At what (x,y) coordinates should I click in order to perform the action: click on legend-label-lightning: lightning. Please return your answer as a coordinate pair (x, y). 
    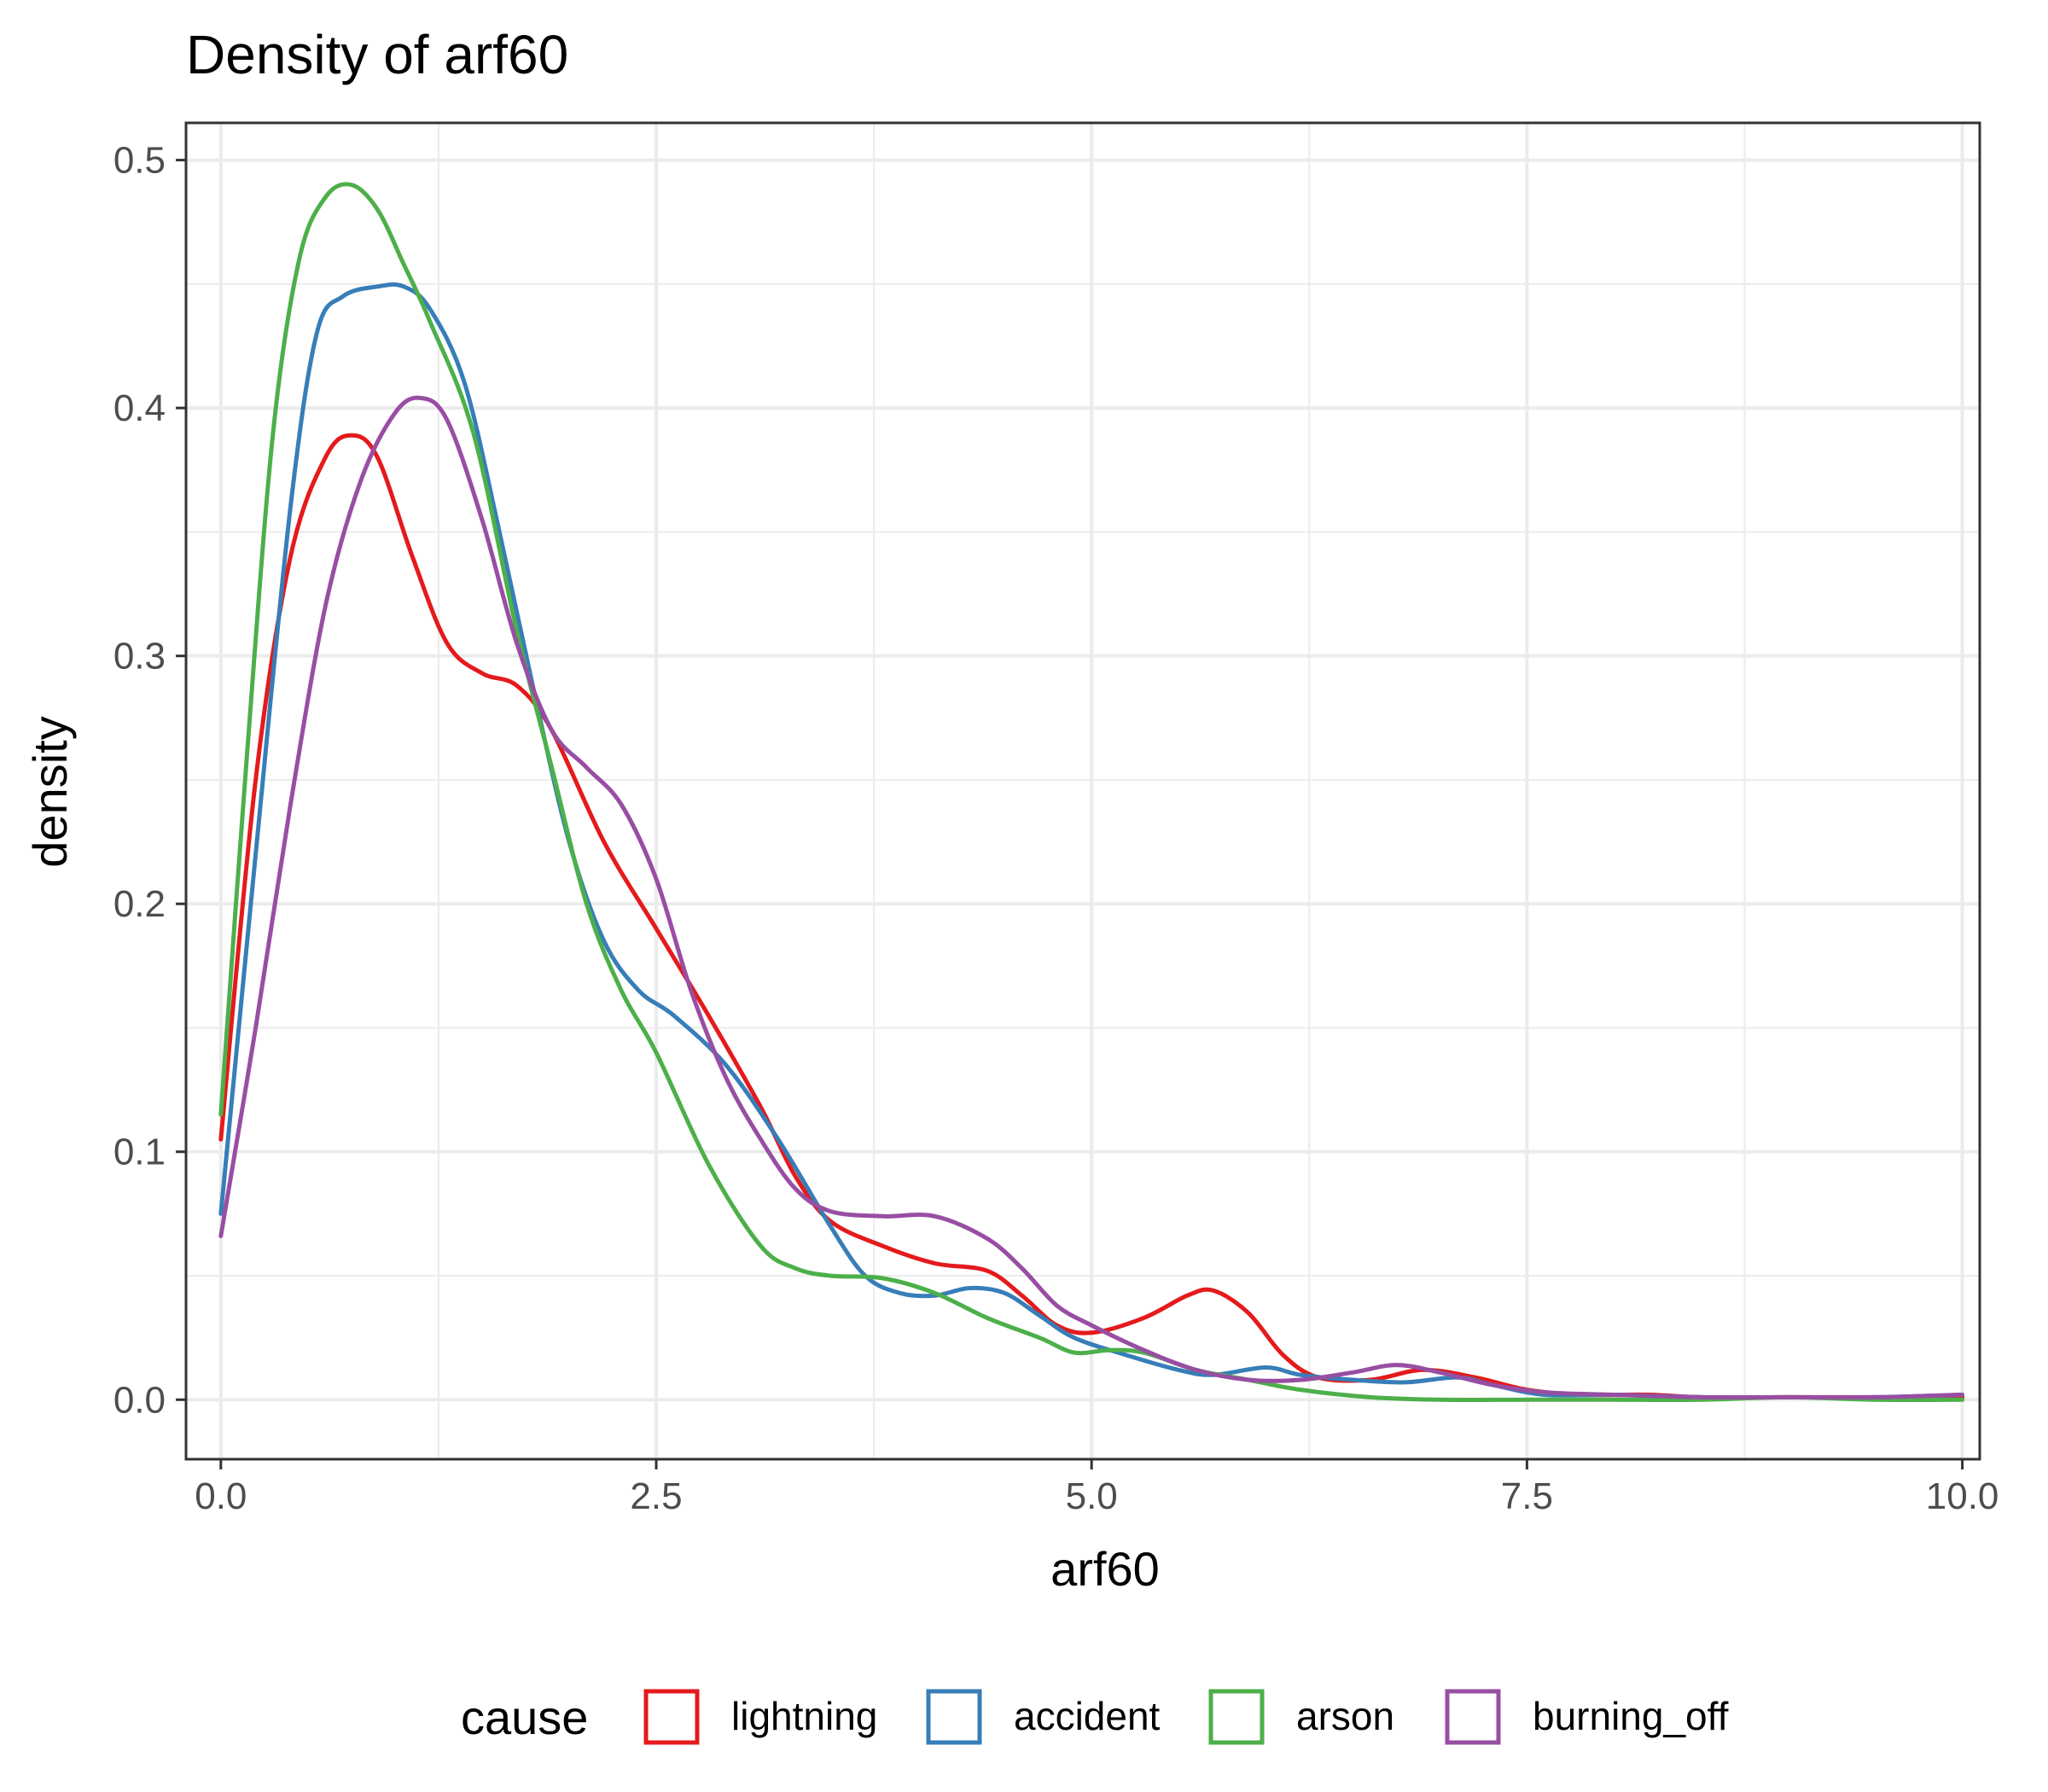
    Looking at the image, I should click on (804, 1716).